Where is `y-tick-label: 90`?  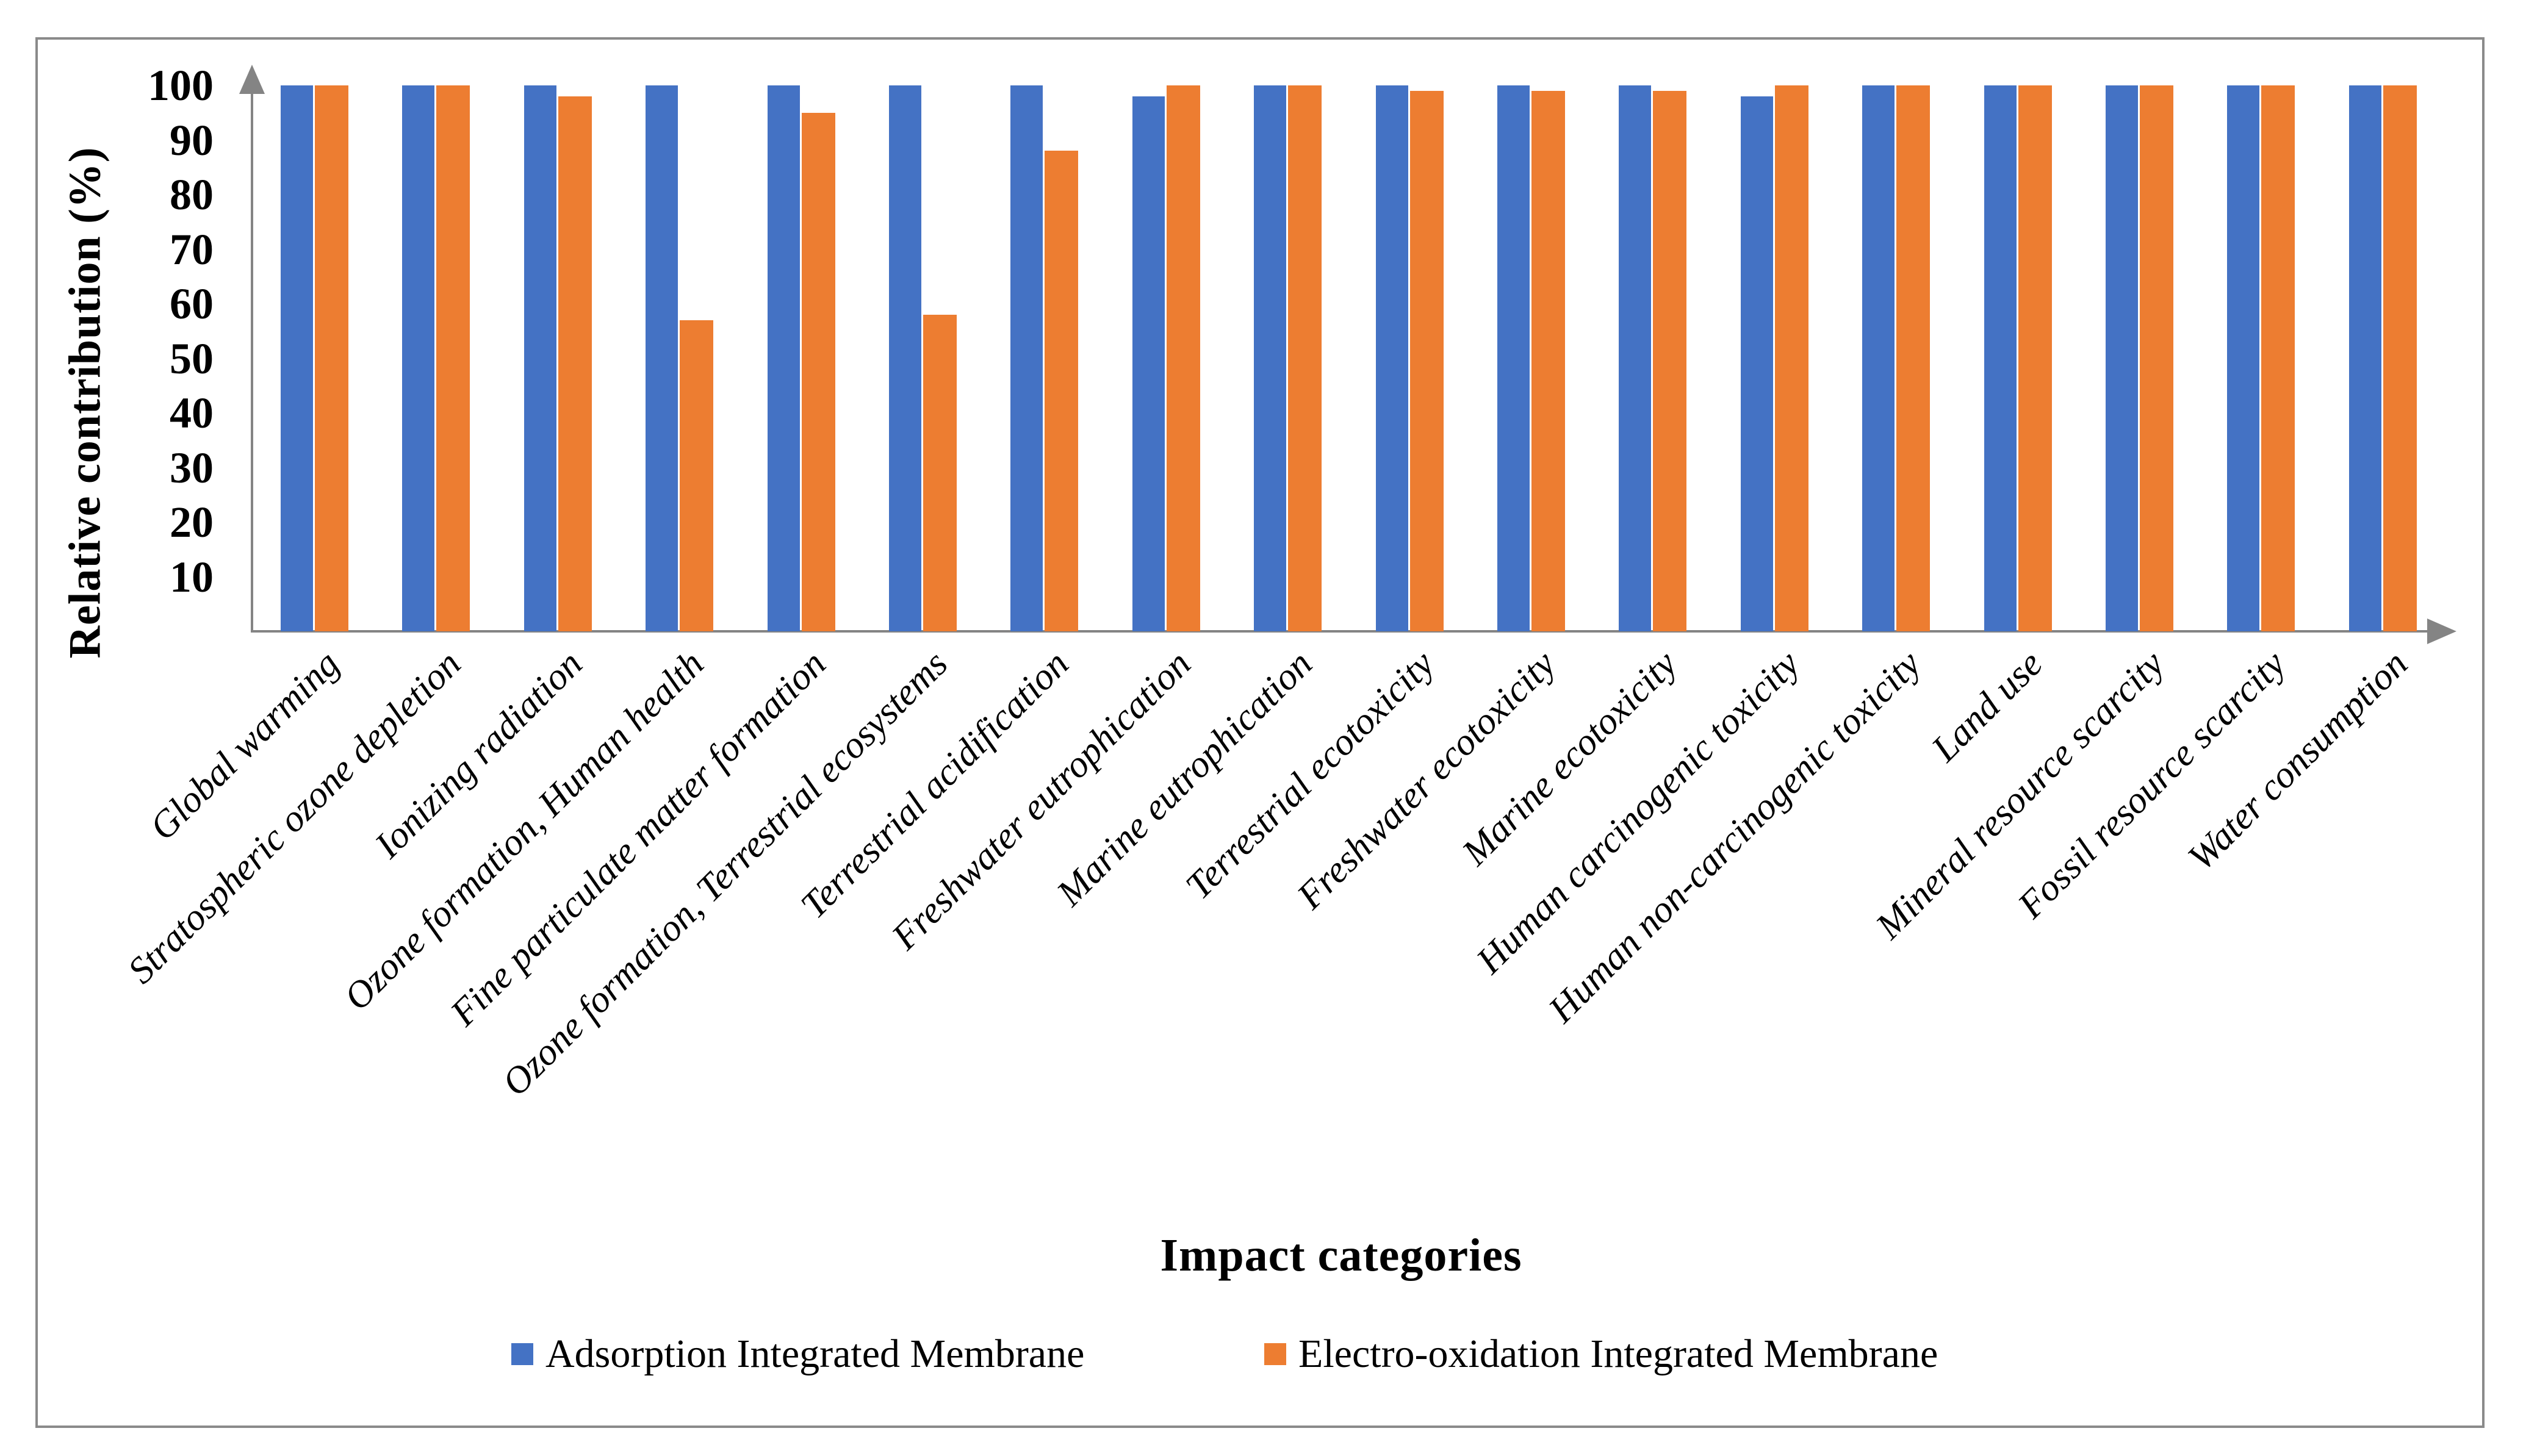
y-tick-label: 90 is located at coordinates (192, 140).